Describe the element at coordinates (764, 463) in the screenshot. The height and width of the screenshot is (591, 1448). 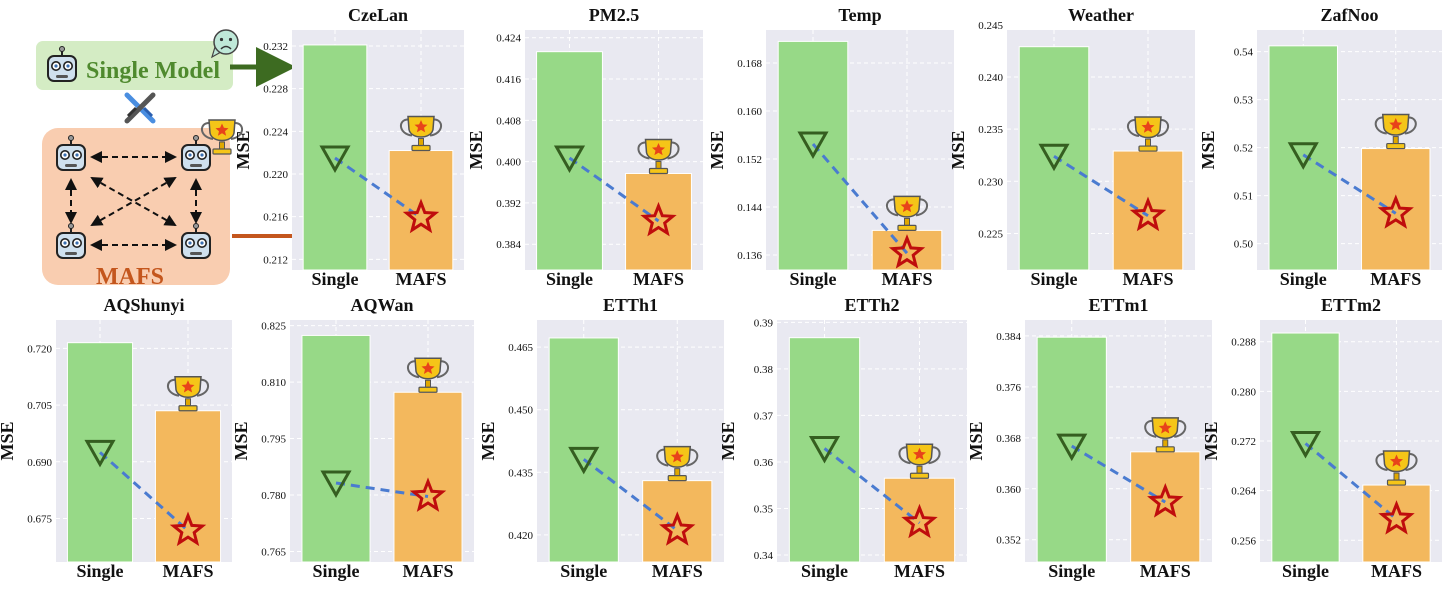
I see `y-tick-label: 0.36` at that location.